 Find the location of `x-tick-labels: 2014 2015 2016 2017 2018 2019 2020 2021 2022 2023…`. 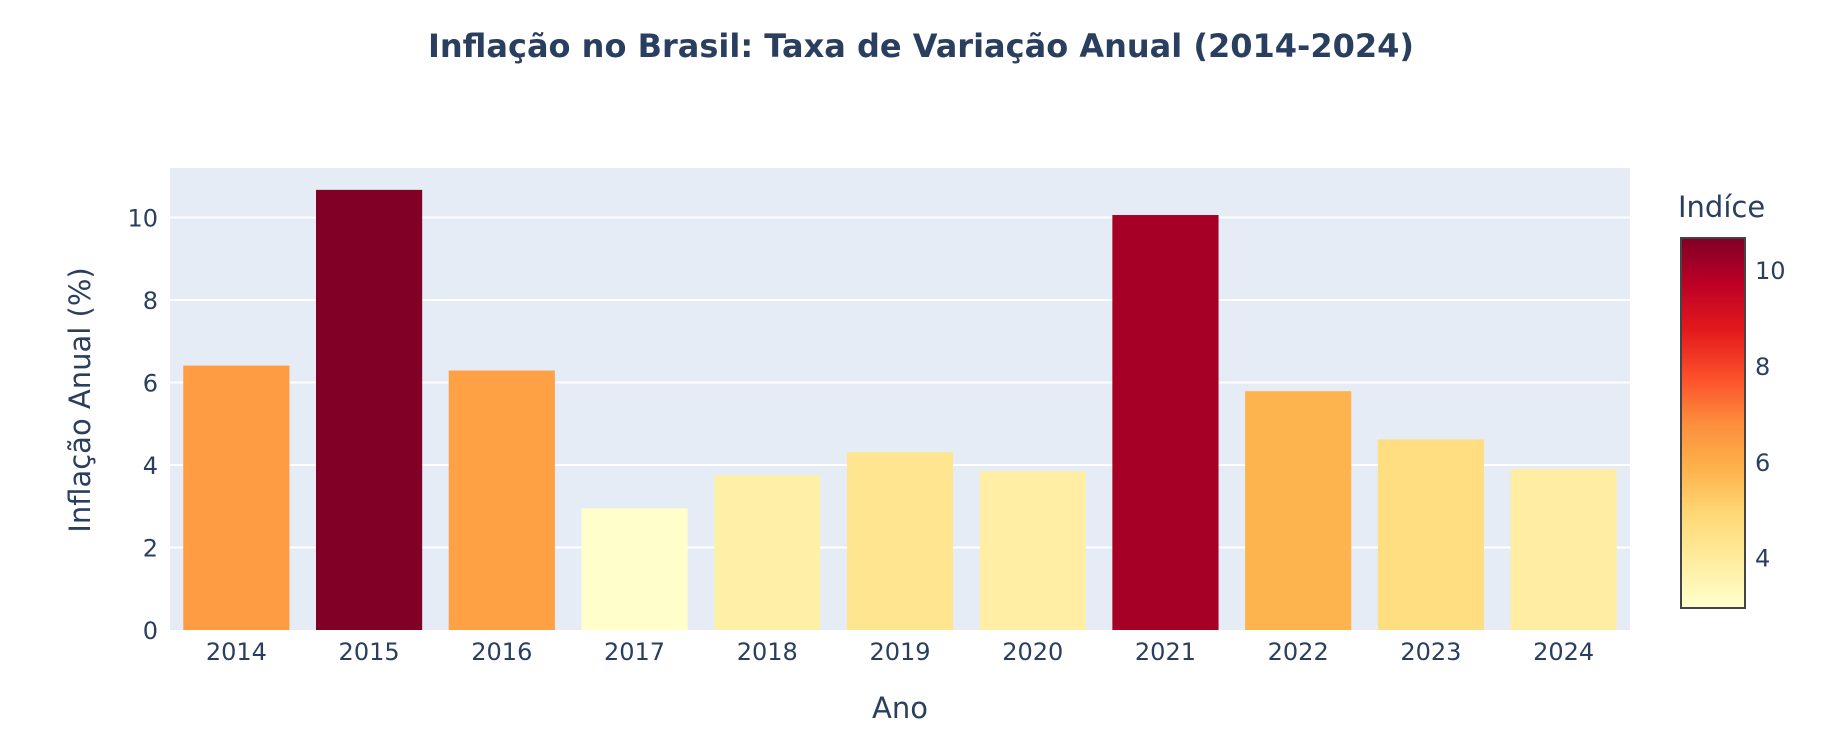

x-tick-labels: 2014 2015 2016 2017 2018 2019 2020 2021 2022 2023… is located at coordinates (900, 652).